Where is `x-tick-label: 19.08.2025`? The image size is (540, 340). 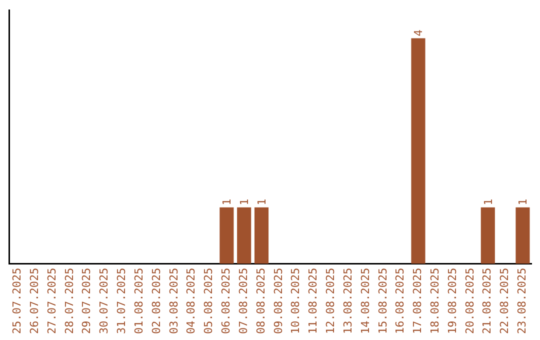
x-tick-label: 19.08.2025 is located at coordinates (452, 301).